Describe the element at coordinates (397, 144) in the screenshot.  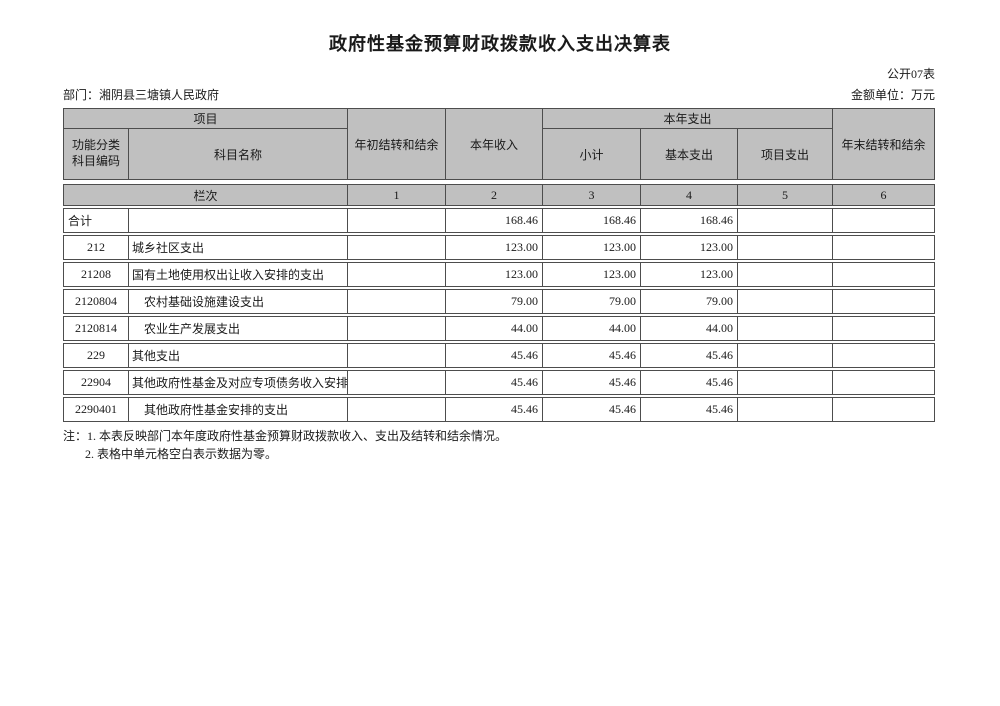
I see `header-begin-balance: 年初结转和结余` at that location.